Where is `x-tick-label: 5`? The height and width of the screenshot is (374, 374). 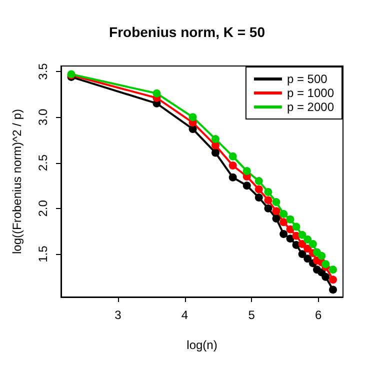
x-tick-label: 5 is located at coordinates (252, 315).